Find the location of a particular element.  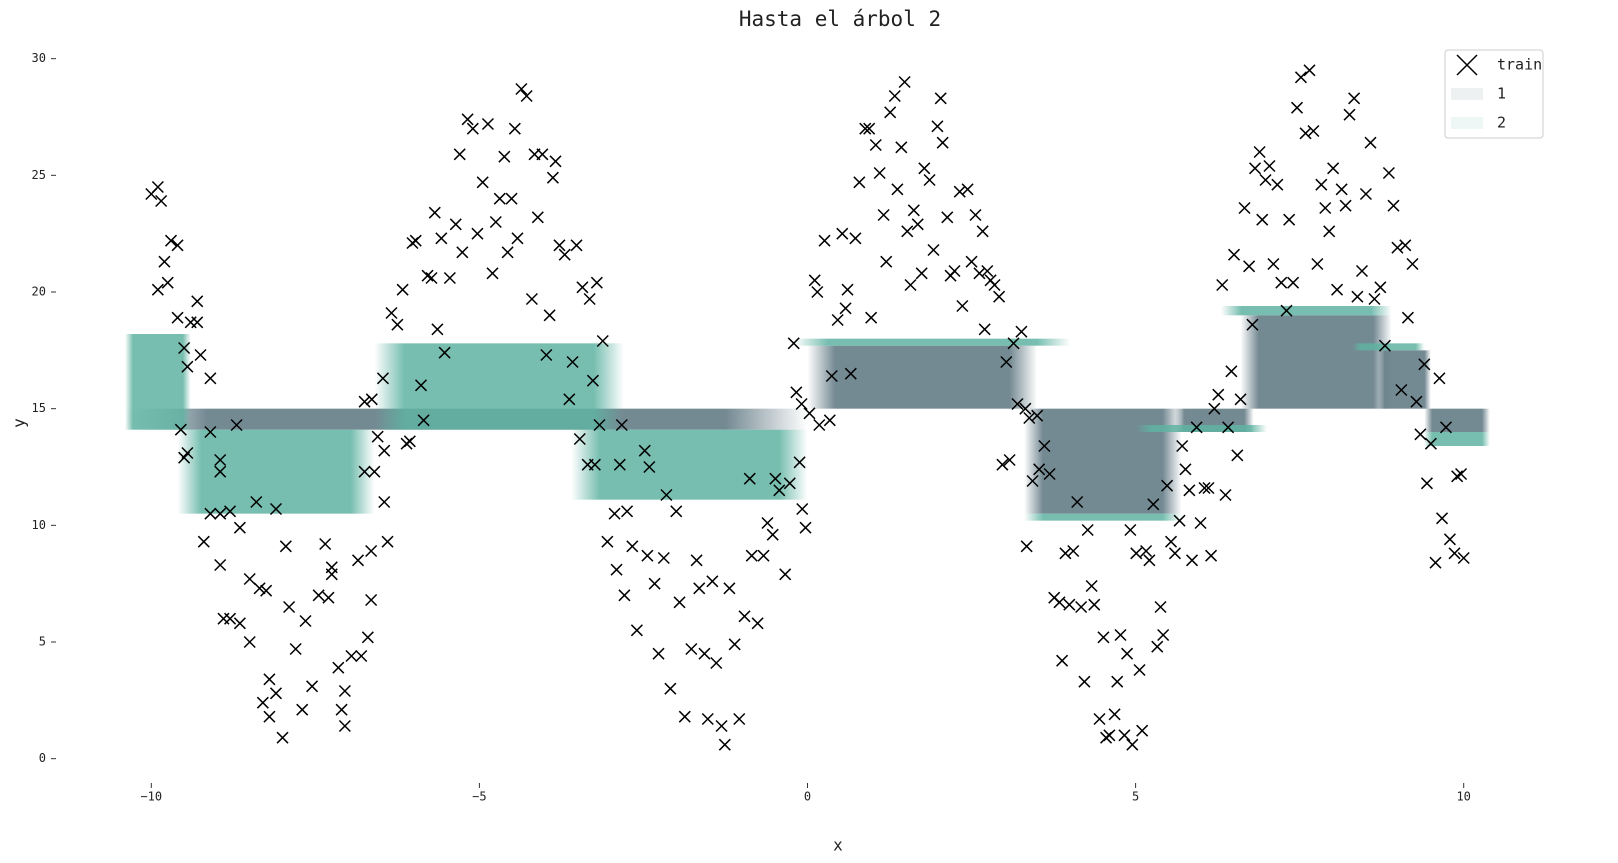

x-tick-label: −10 is located at coordinates (151, 797).